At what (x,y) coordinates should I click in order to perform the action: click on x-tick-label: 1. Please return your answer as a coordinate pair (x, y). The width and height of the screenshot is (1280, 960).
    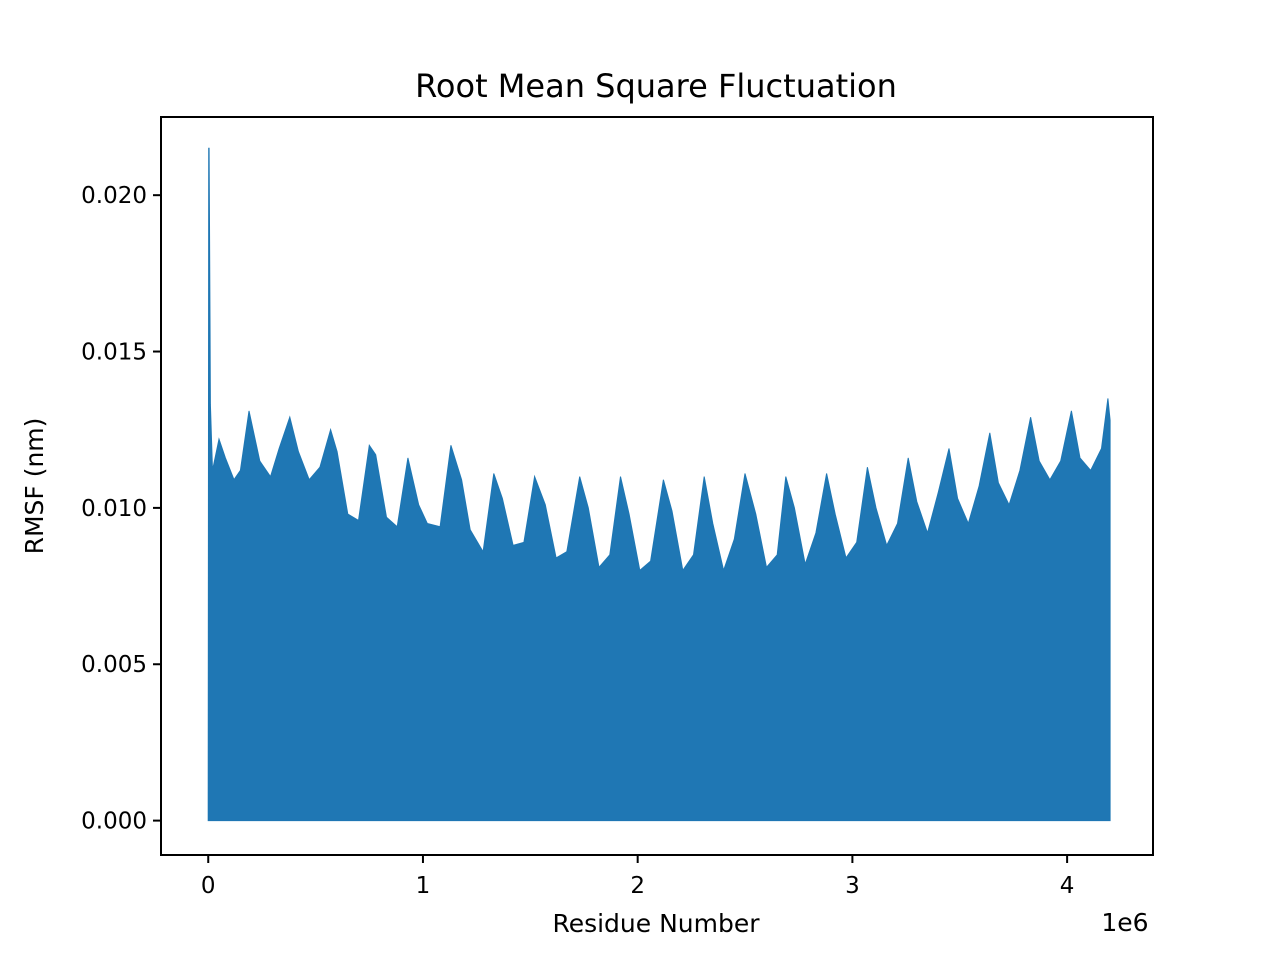
    Looking at the image, I should click on (423, 886).